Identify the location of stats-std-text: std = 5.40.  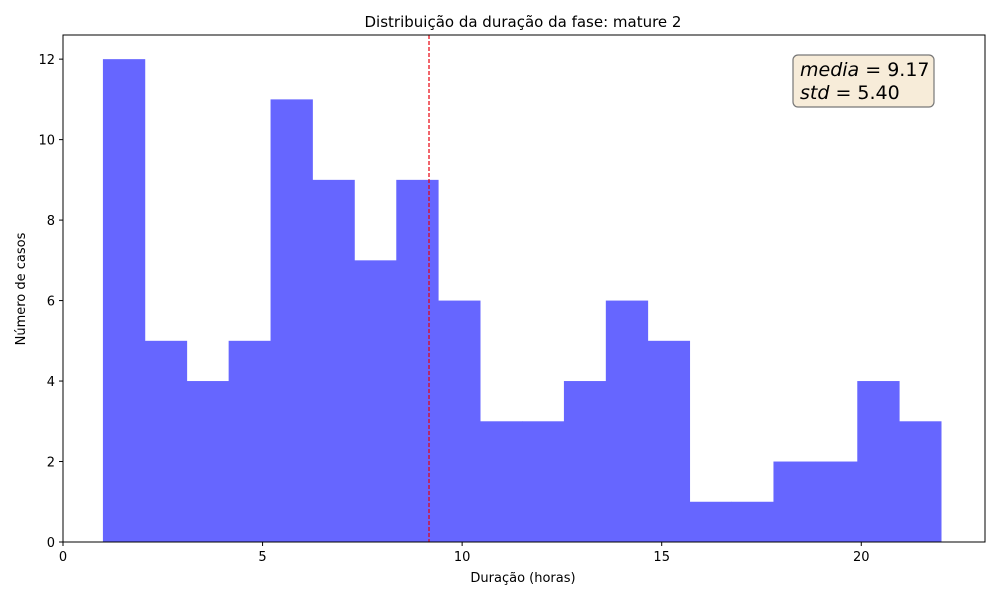
(850, 93).